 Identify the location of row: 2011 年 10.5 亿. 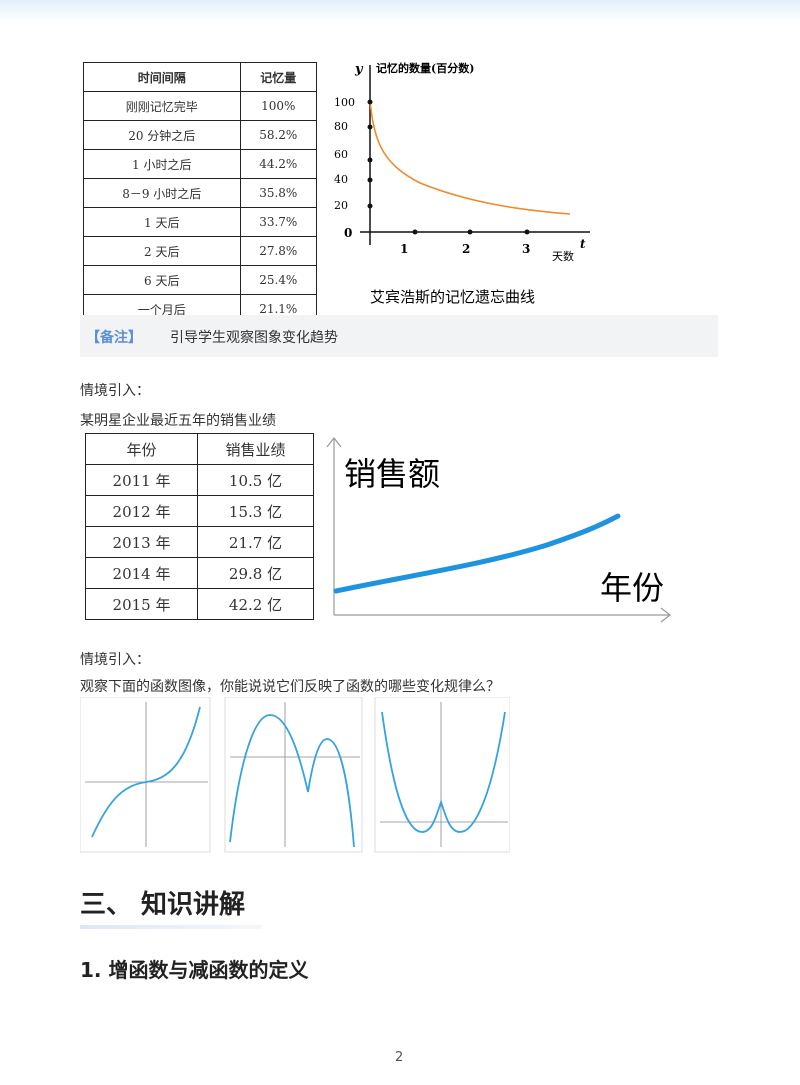
(199, 480).